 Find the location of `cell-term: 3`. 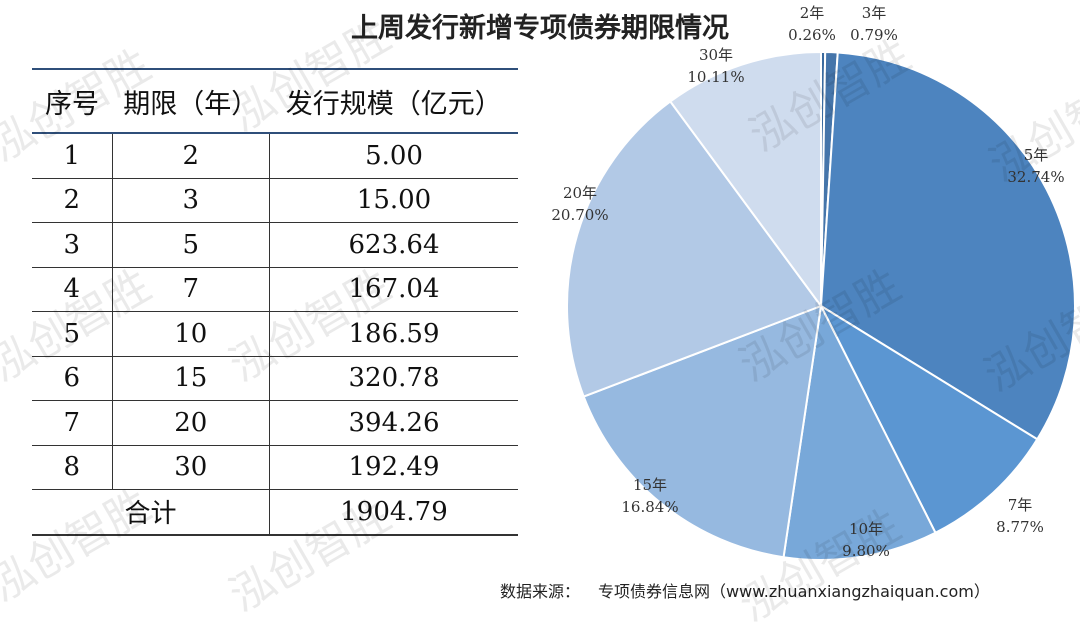

cell-term: 3 is located at coordinates (191, 200).